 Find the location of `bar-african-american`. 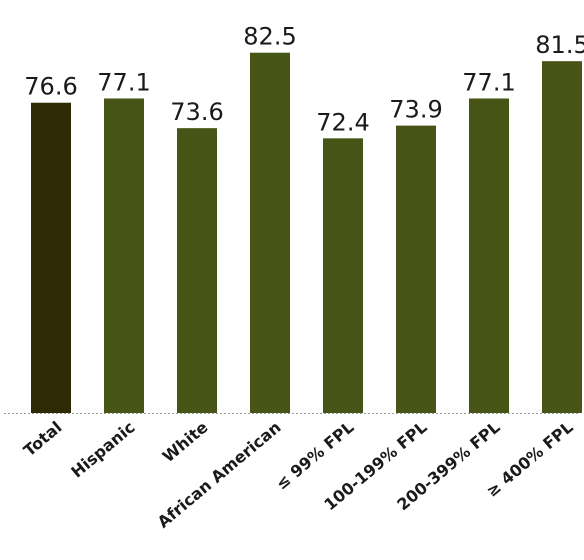

bar-african-american is located at coordinates (270, 232).